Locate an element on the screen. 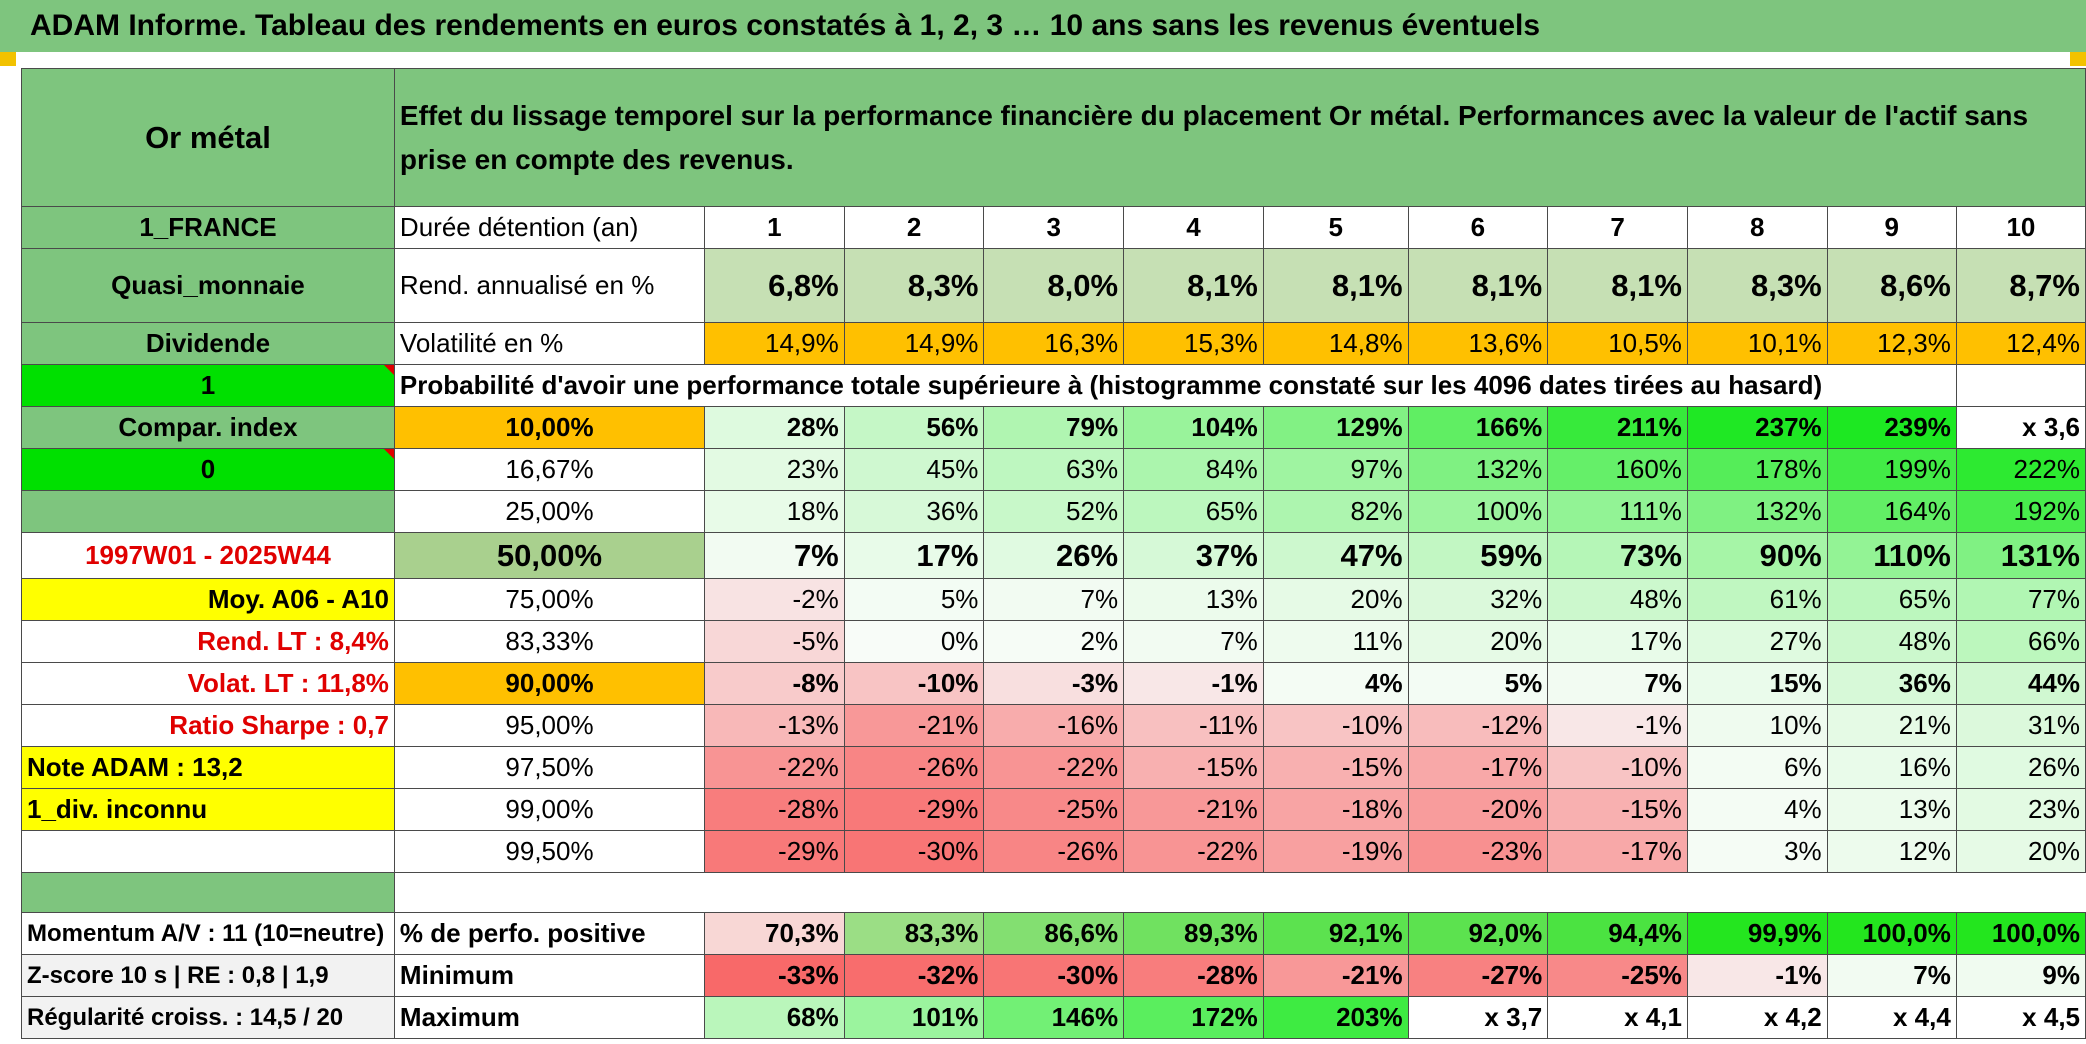  prob-value-5: -18% is located at coordinates (1335, 809).